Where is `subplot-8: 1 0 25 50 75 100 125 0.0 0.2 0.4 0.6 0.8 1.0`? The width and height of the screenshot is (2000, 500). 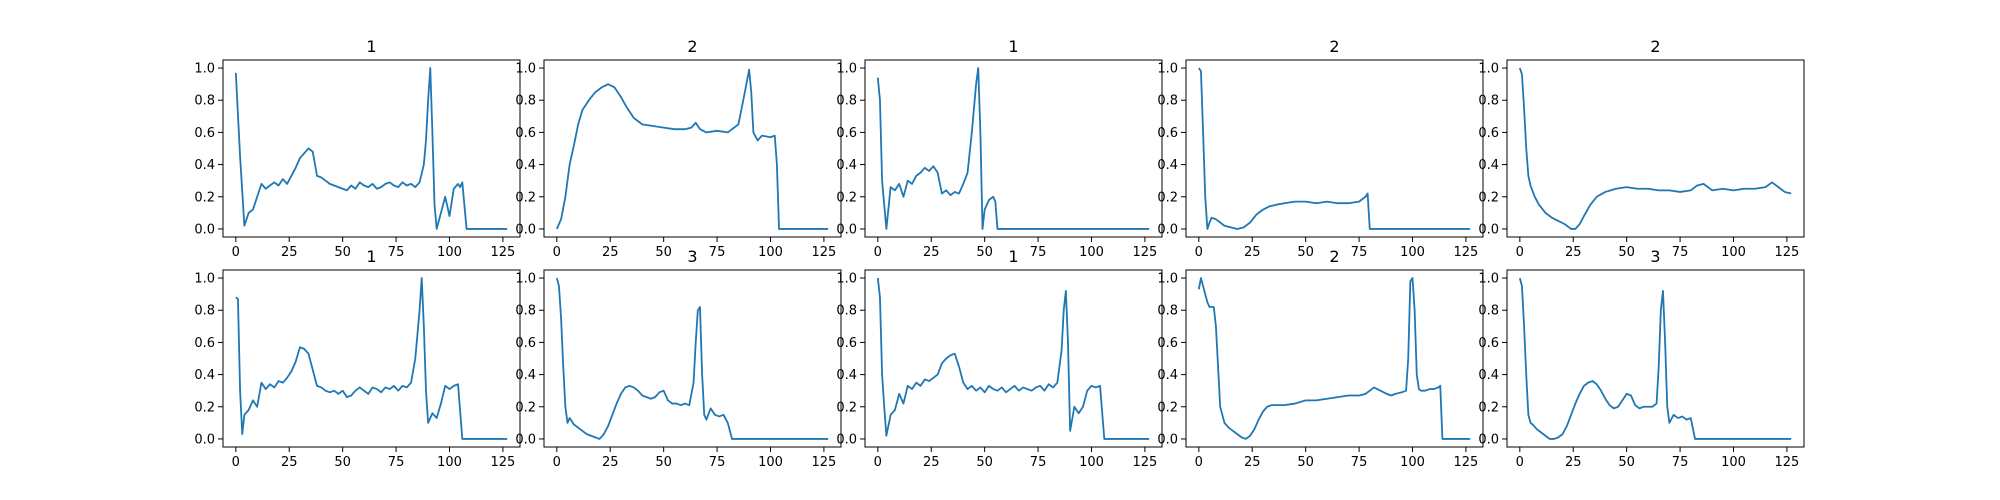
subplot-8: 1 0 25 50 75 100 125 0.0 0.2 0.4 0.6 0.8 1.0 is located at coordinates (999, 358).